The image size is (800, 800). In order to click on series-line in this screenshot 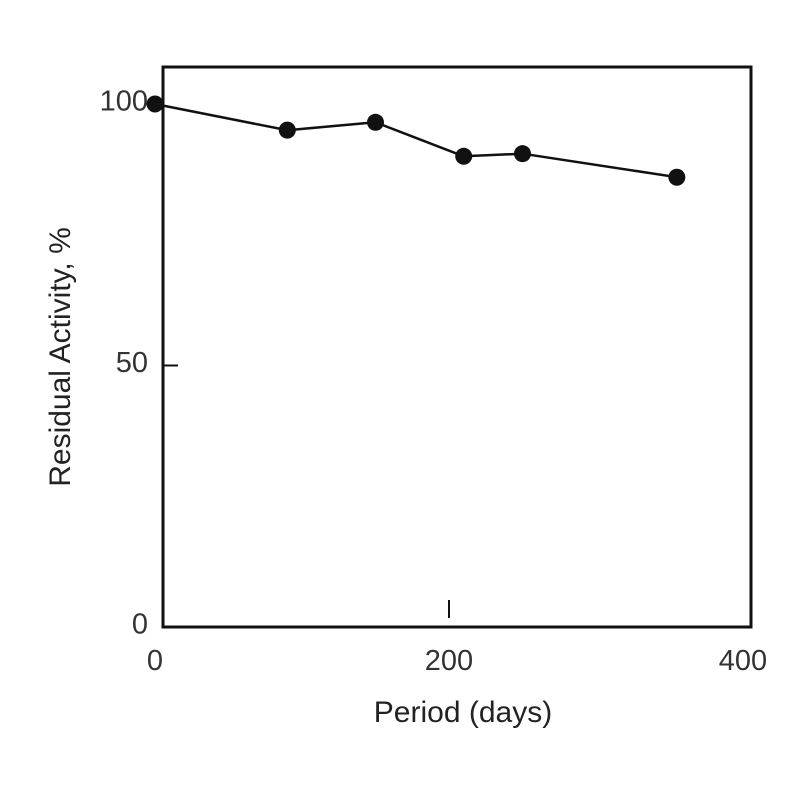, I will do `click(416, 140)`.